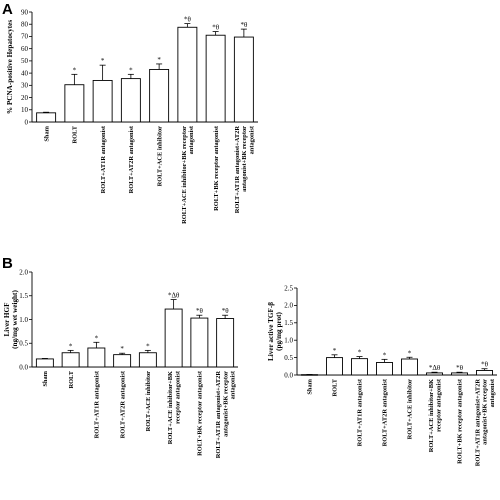  Describe the element at coordinates (25, 110) in the screenshot. I see `y-tick-label: 10` at that location.